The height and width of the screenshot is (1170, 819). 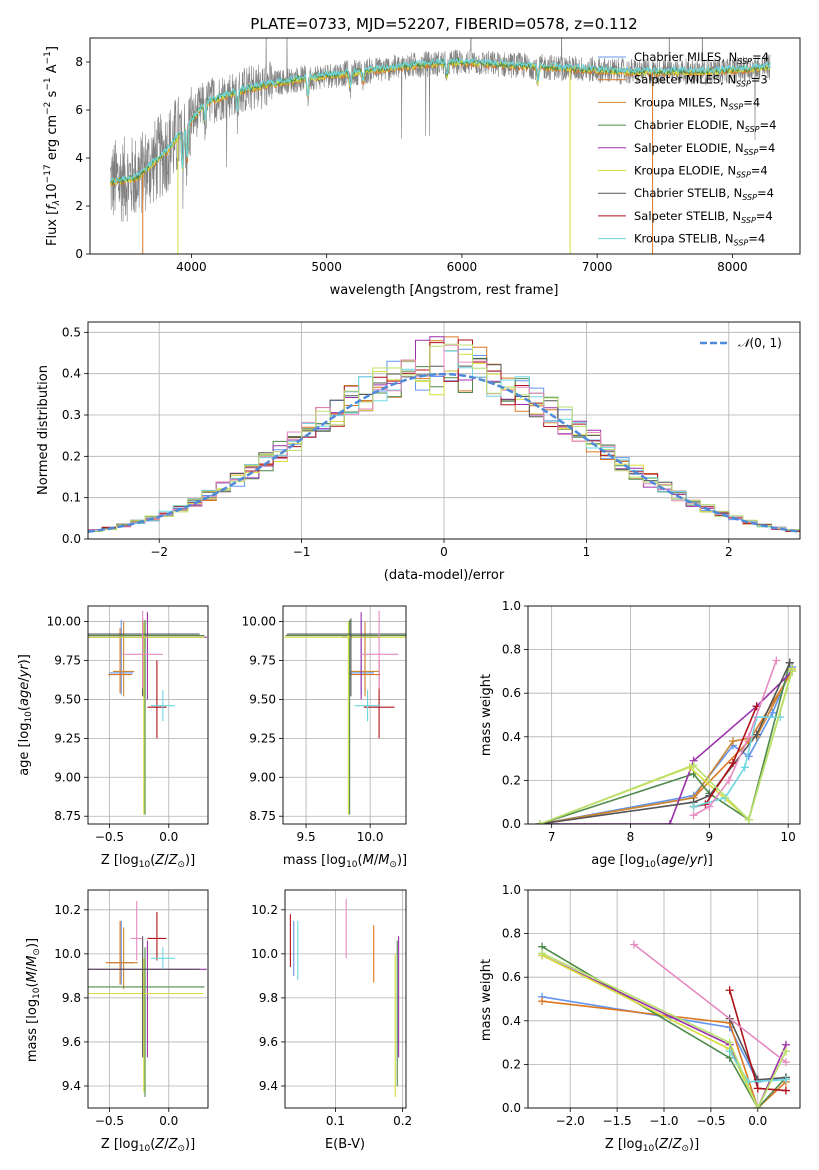 I want to click on errorbar-point-chabrier_miles, so click(x=121, y=657).